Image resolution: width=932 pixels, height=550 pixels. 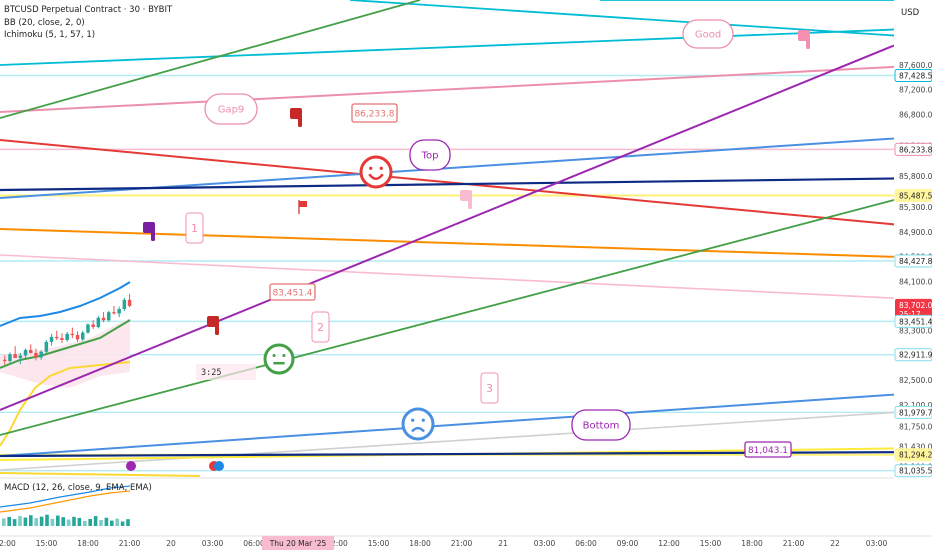 I want to click on sad-face-icon-eye, so click(x=423, y=420).